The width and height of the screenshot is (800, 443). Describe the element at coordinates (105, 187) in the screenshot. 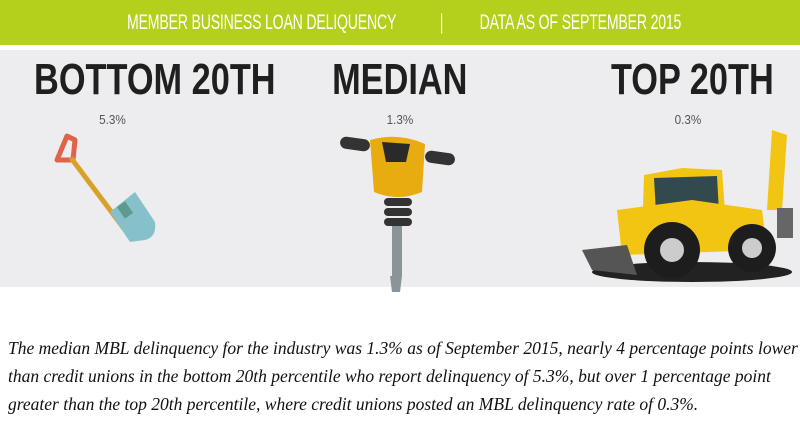

I see `shovel-icon` at that location.